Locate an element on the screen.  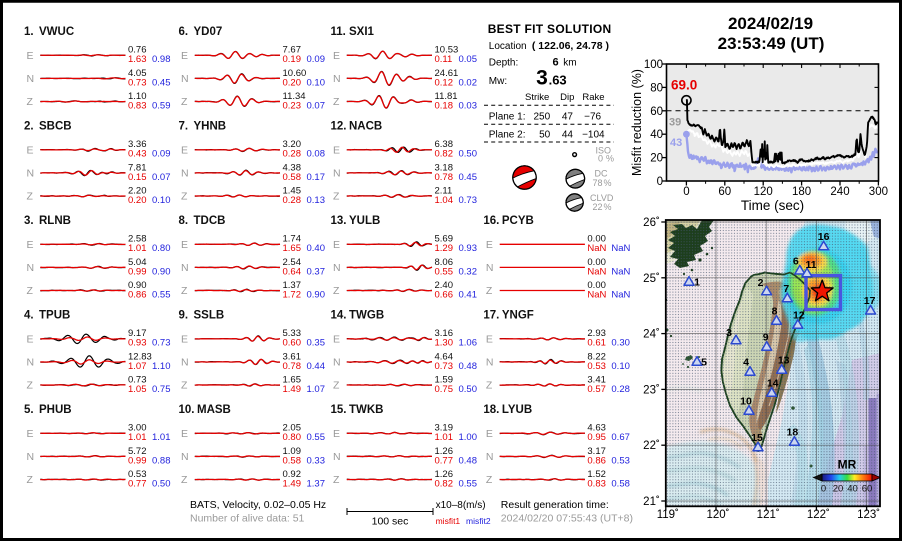
svg-text: 0.23 is located at coordinates (292, 105).